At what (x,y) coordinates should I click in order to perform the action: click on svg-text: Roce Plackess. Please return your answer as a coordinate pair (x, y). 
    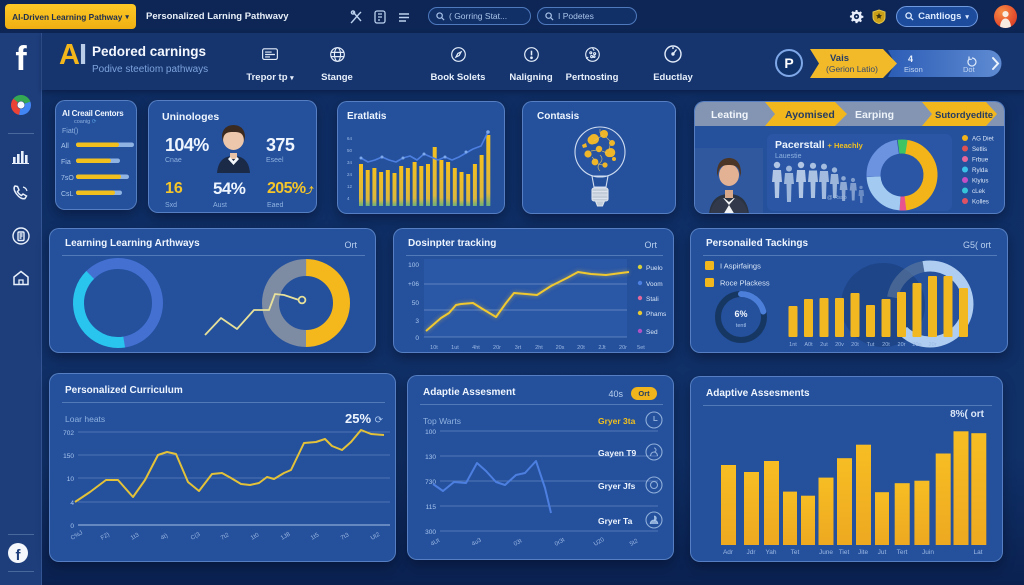
    Looking at the image, I should click on (745, 283).